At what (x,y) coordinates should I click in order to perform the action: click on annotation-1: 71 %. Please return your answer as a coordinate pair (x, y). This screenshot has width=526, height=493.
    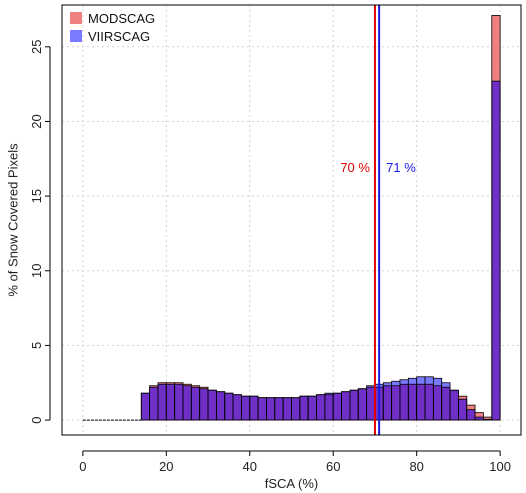
    Looking at the image, I should click on (401, 167).